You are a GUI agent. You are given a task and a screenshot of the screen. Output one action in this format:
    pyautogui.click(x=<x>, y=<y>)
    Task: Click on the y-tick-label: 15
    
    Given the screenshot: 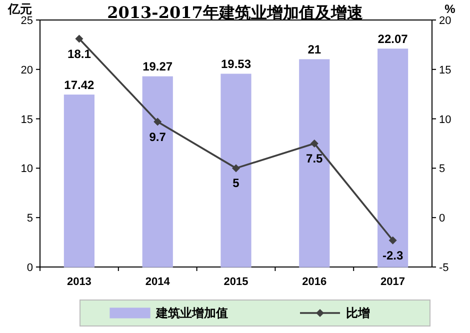 What is the action you would take?
    pyautogui.click(x=26, y=120)
    